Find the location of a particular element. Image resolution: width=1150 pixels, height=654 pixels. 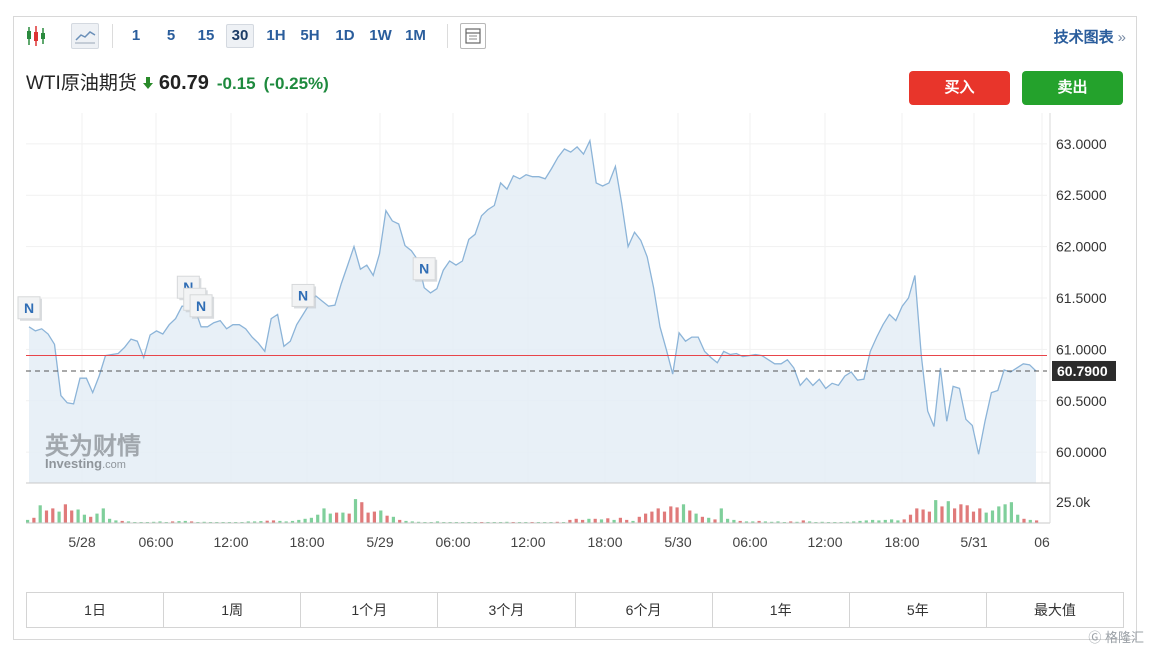

volume-tick-label: 25.0k is located at coordinates (1073, 502).